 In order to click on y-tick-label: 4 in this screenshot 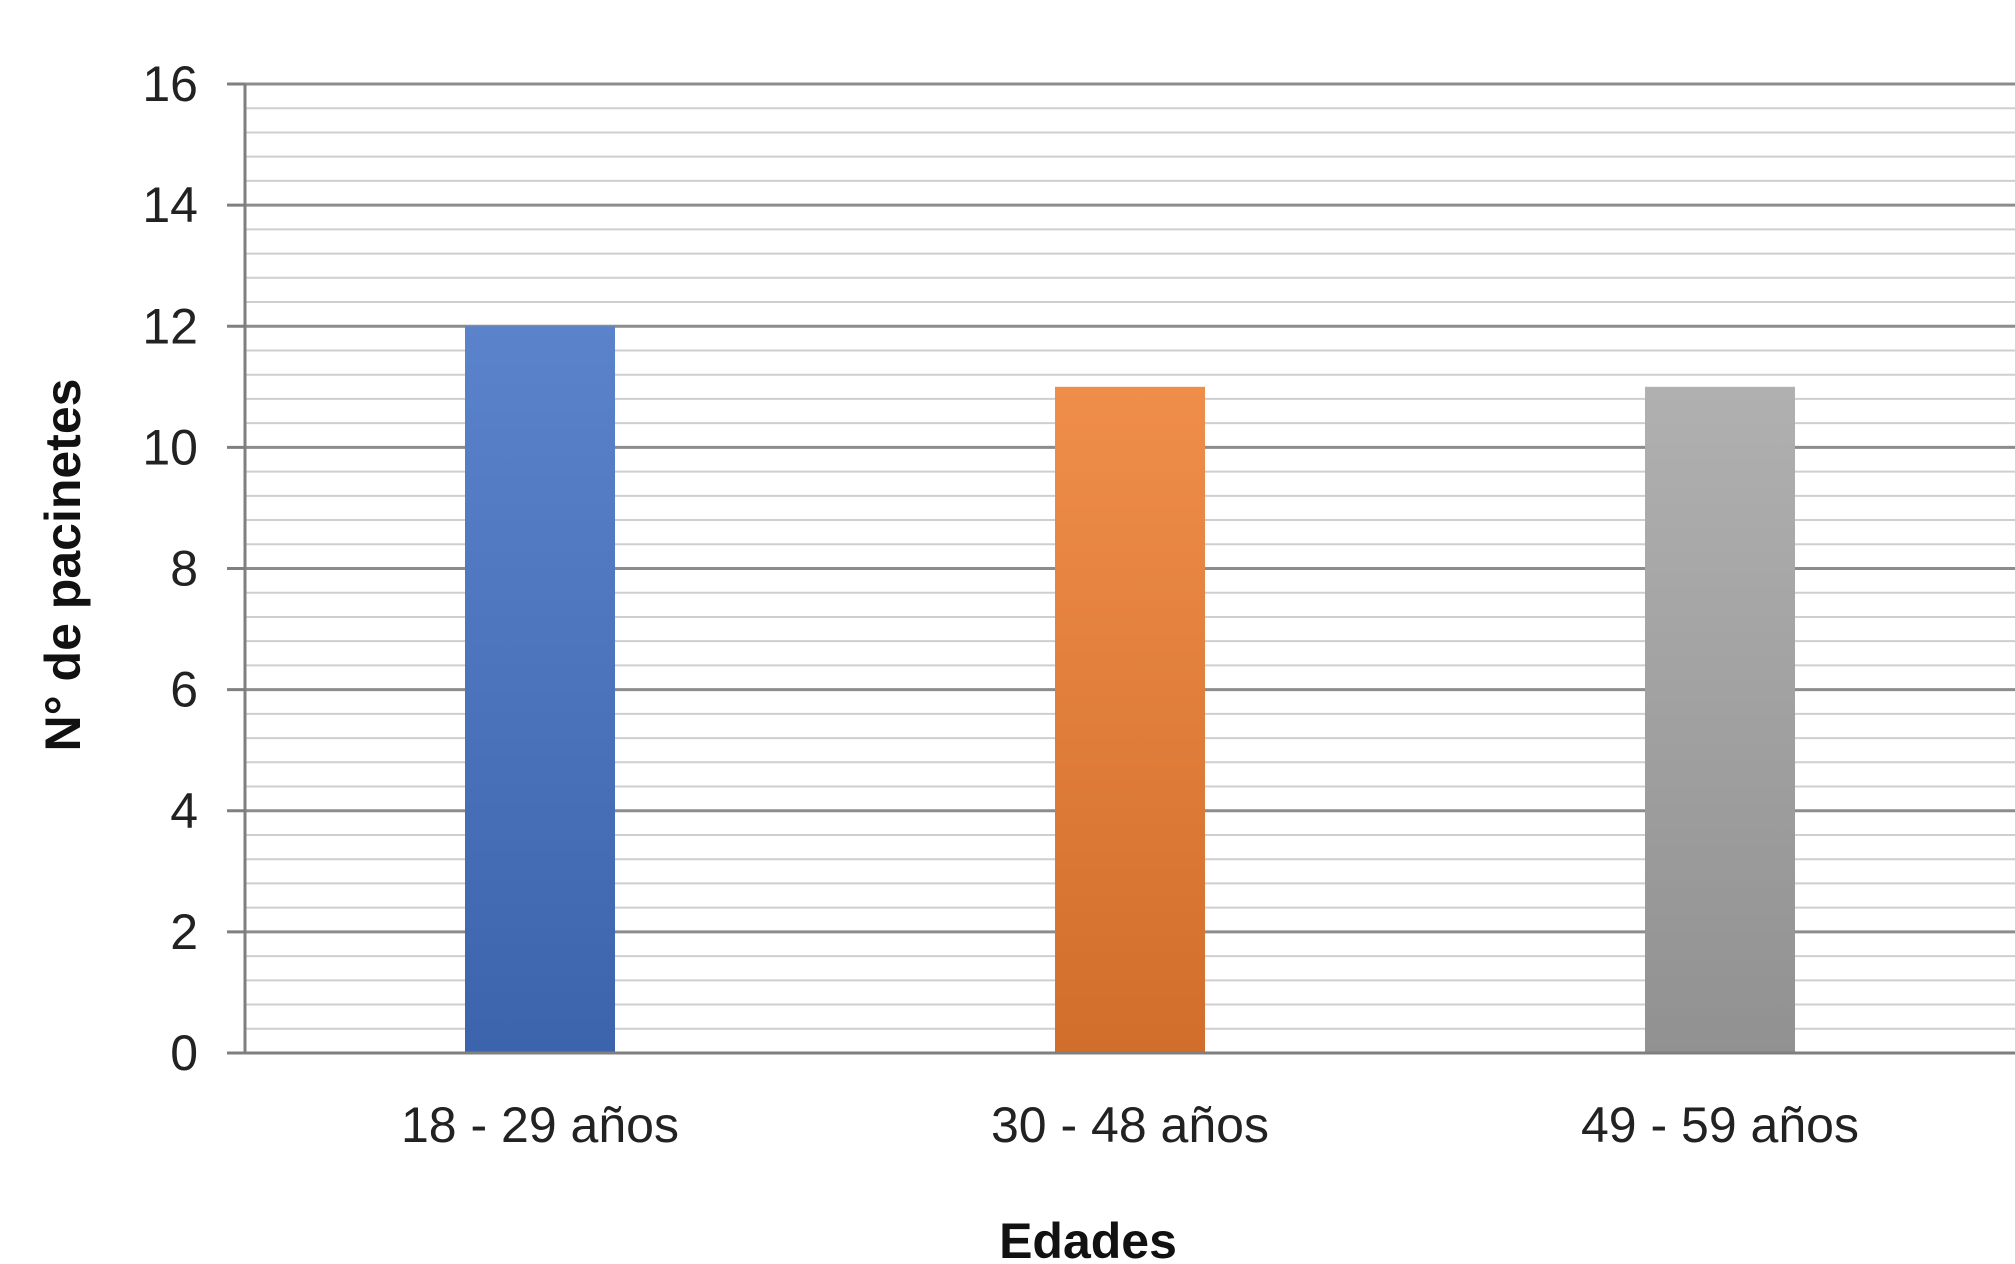, I will do `click(184, 811)`.